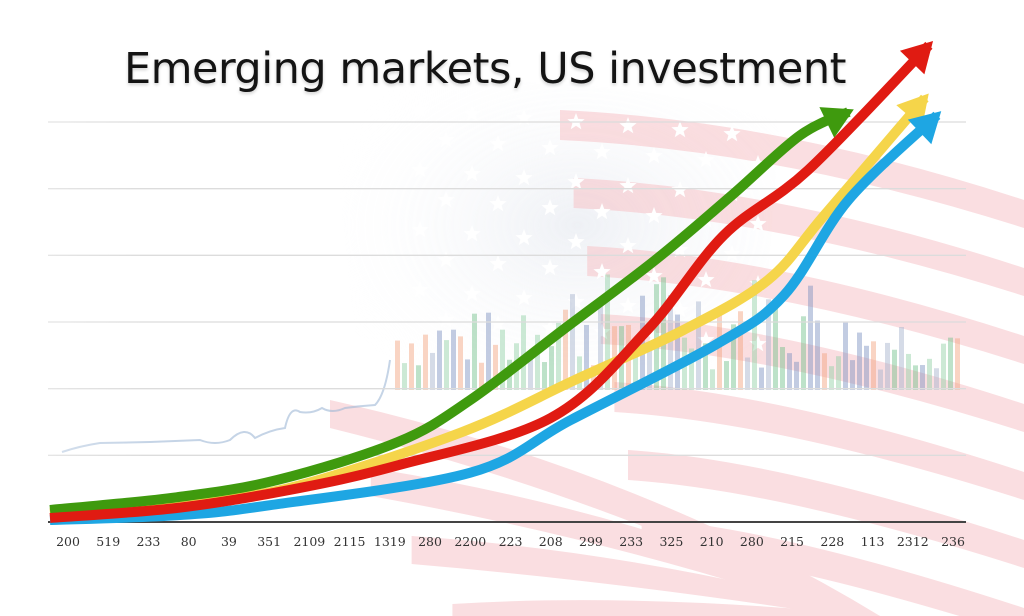 The height and width of the screenshot is (616, 1024). What do you see at coordinates (228, 541) in the screenshot?
I see `x-tick-label: 39` at bounding box center [228, 541].